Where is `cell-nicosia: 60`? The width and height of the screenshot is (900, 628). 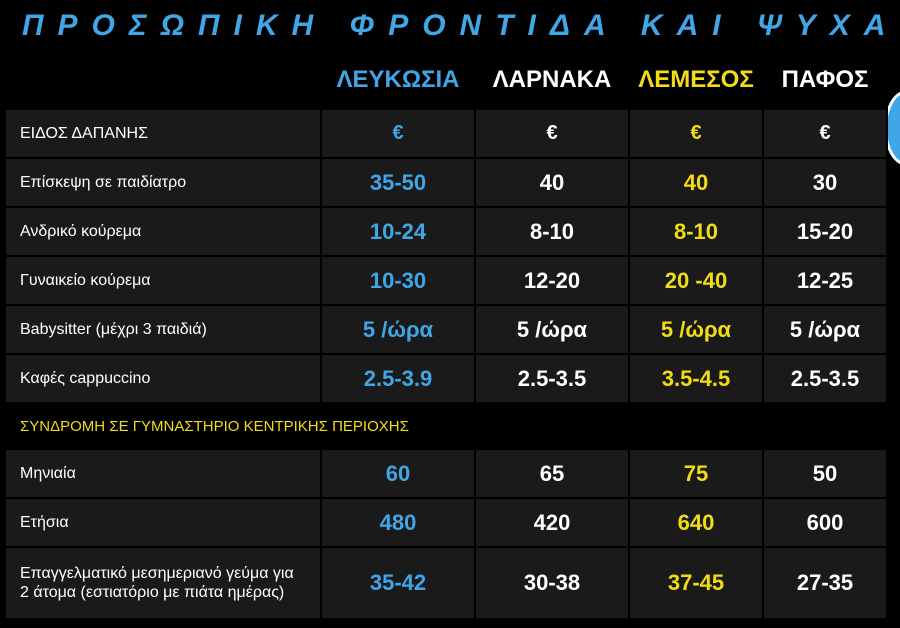
cell-nicosia: 60 is located at coordinates (398, 473).